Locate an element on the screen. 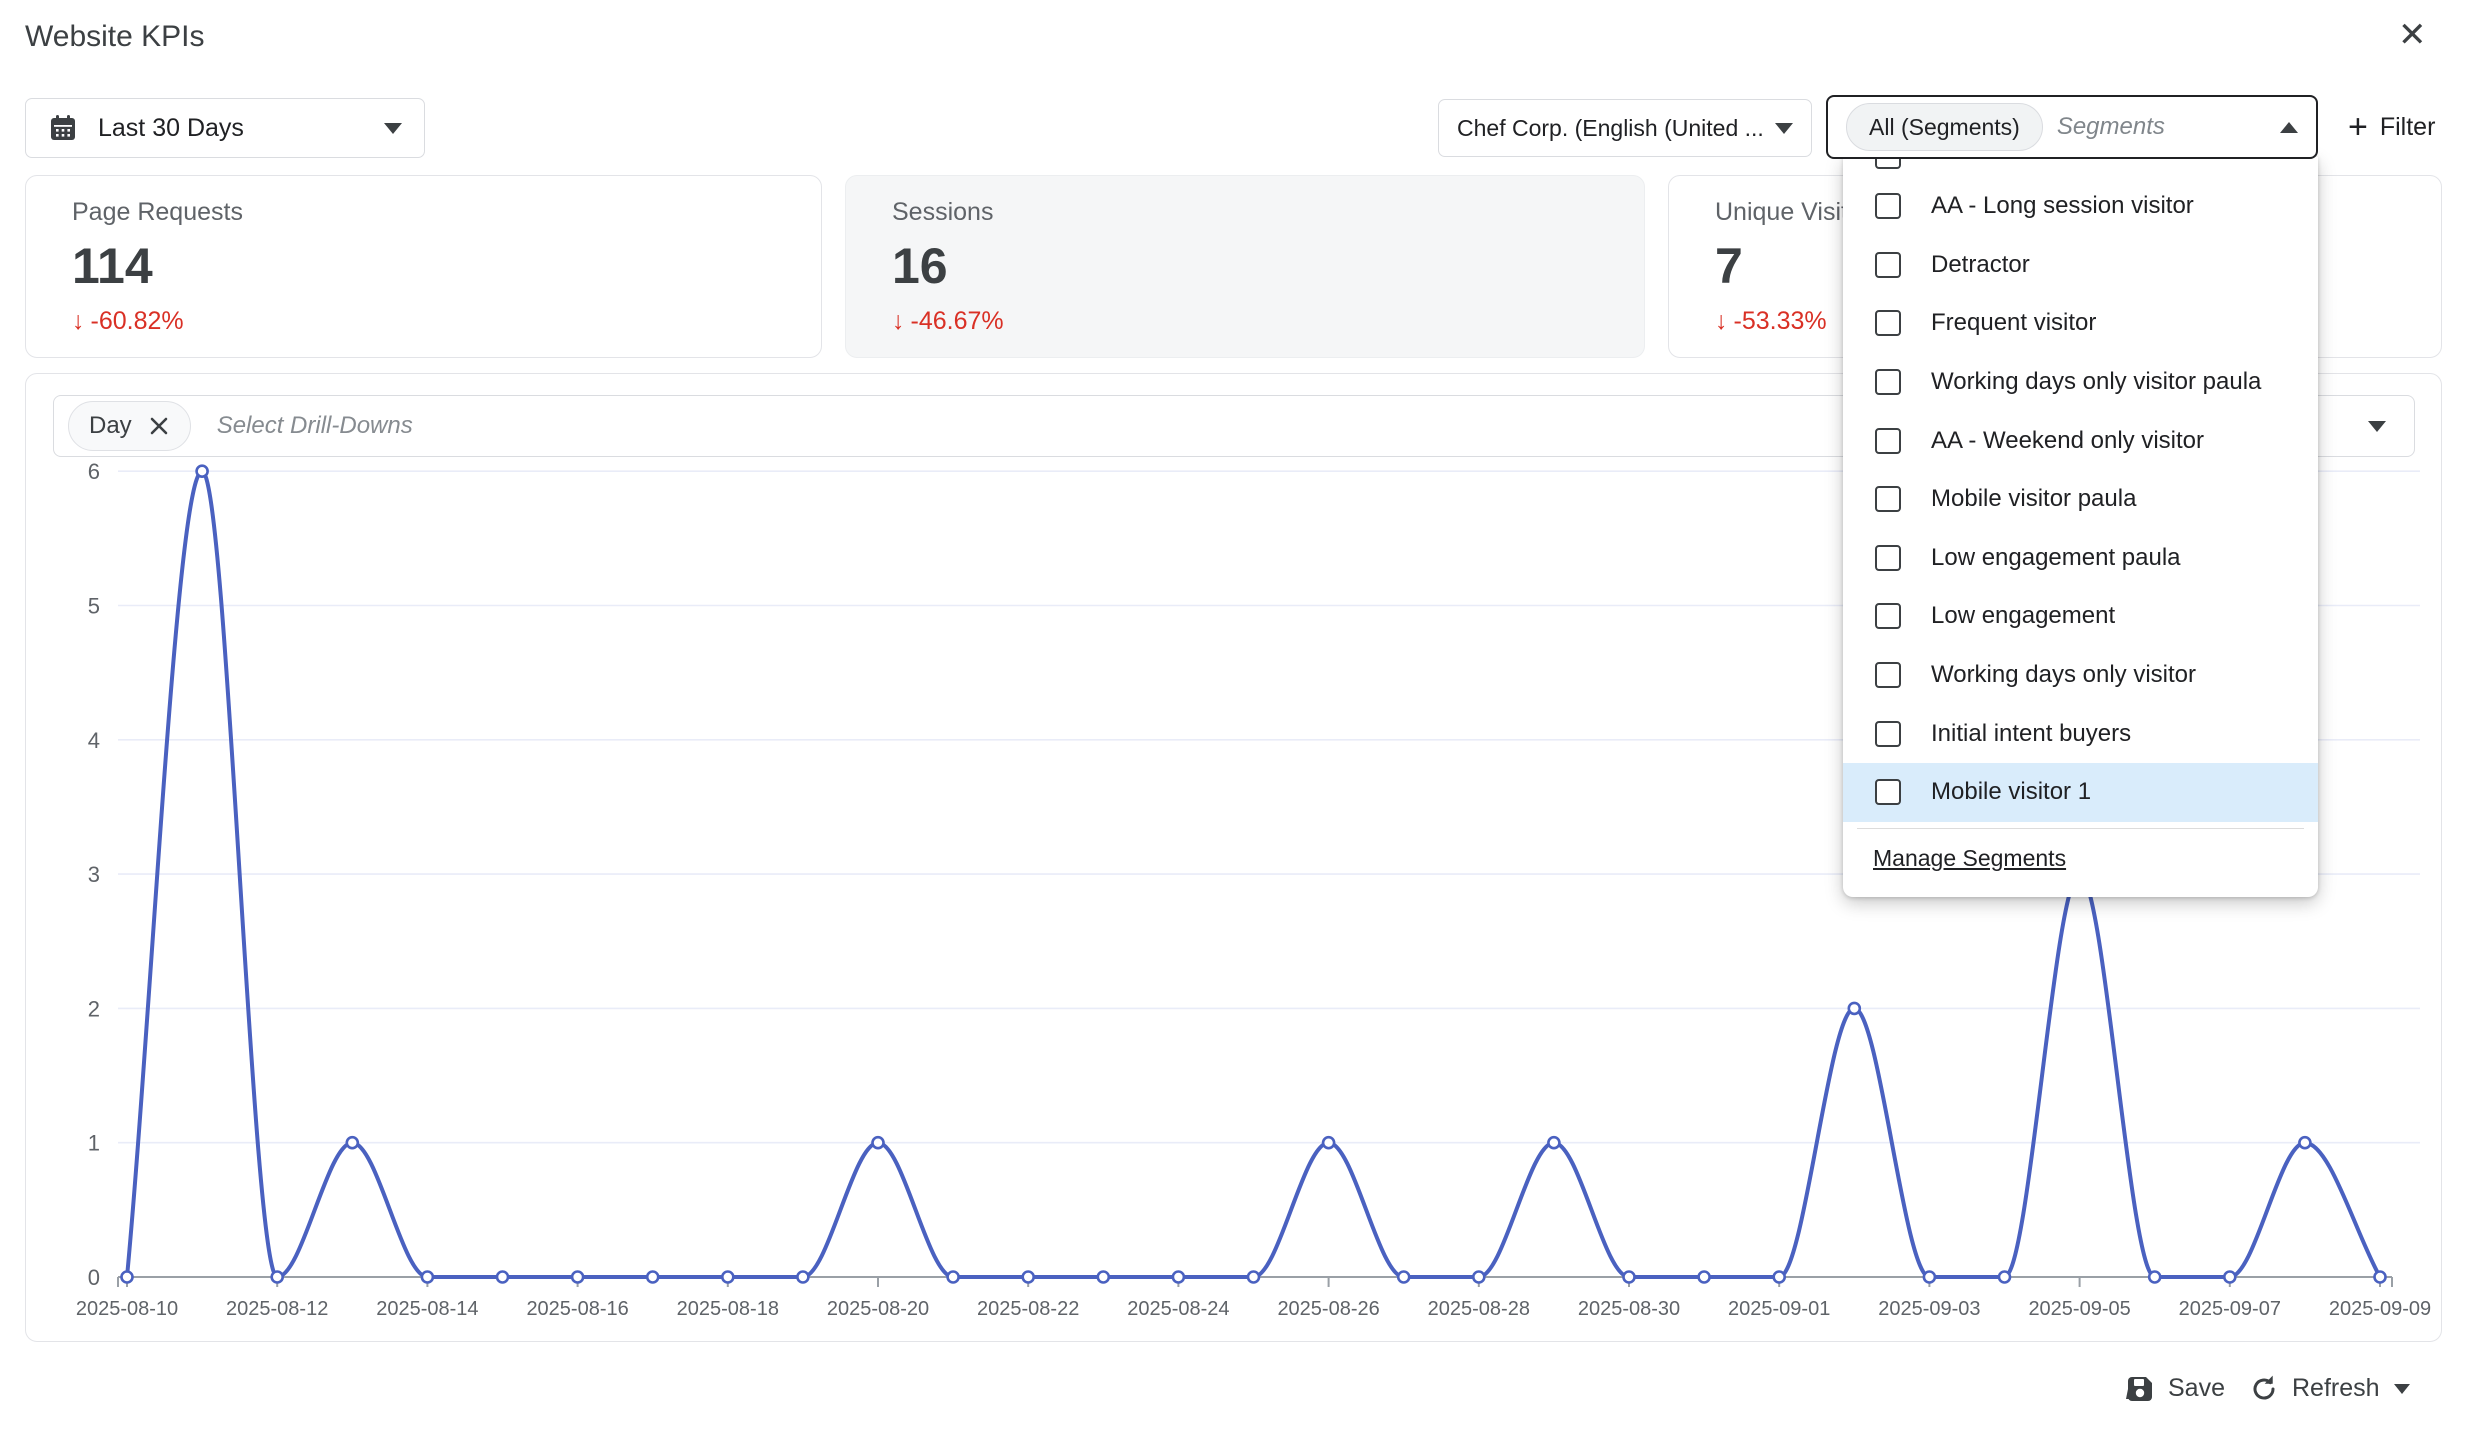 This screenshot has height=1440, width=2466. close-icon: ✕ is located at coordinates (2412, 35).